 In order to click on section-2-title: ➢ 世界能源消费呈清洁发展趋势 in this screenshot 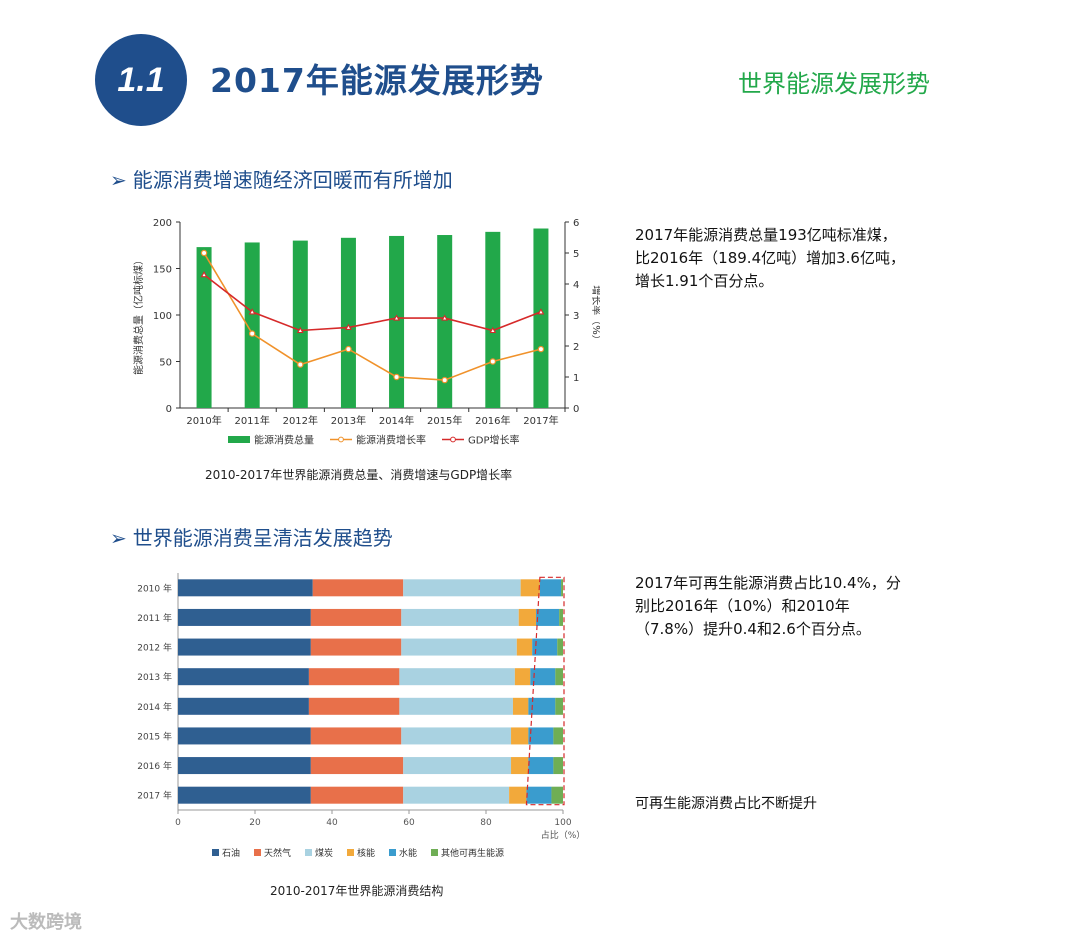, I will do `click(251, 536)`.